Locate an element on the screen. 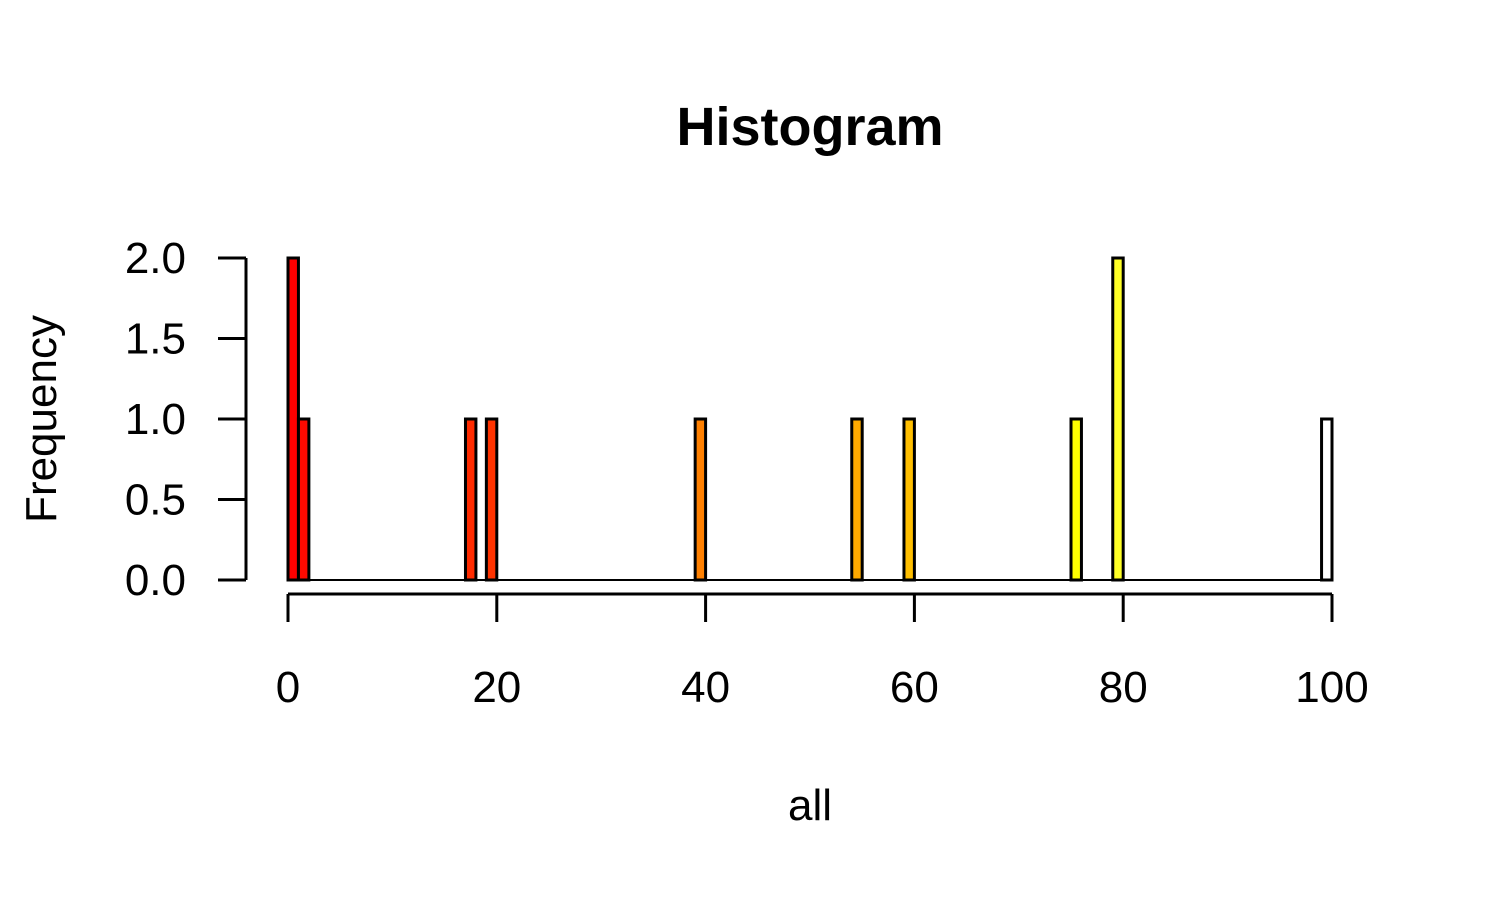  y-ticks-group: 0.0 0.5 1.0 1.5 2.0 is located at coordinates (185, 419).